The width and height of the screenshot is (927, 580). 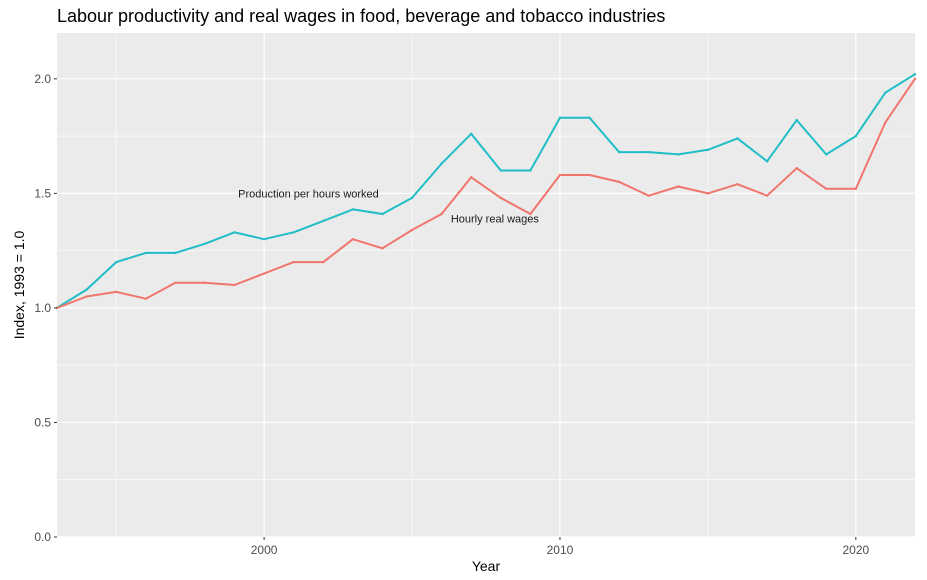 What do you see at coordinates (855, 550) in the screenshot?
I see `x-tick-label: 2020` at bounding box center [855, 550].